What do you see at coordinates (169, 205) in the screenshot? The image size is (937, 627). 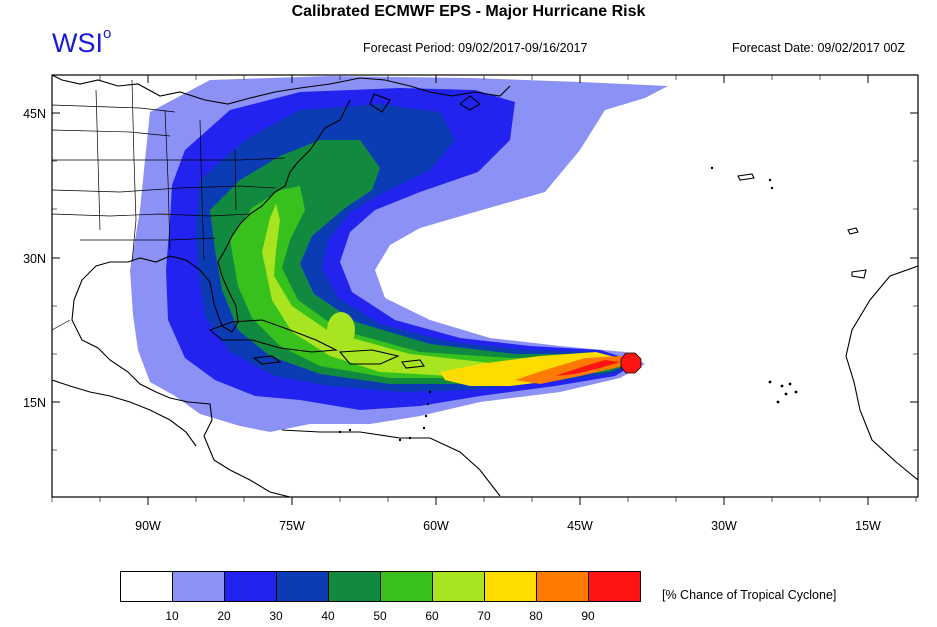 I see `state-borders` at bounding box center [169, 205].